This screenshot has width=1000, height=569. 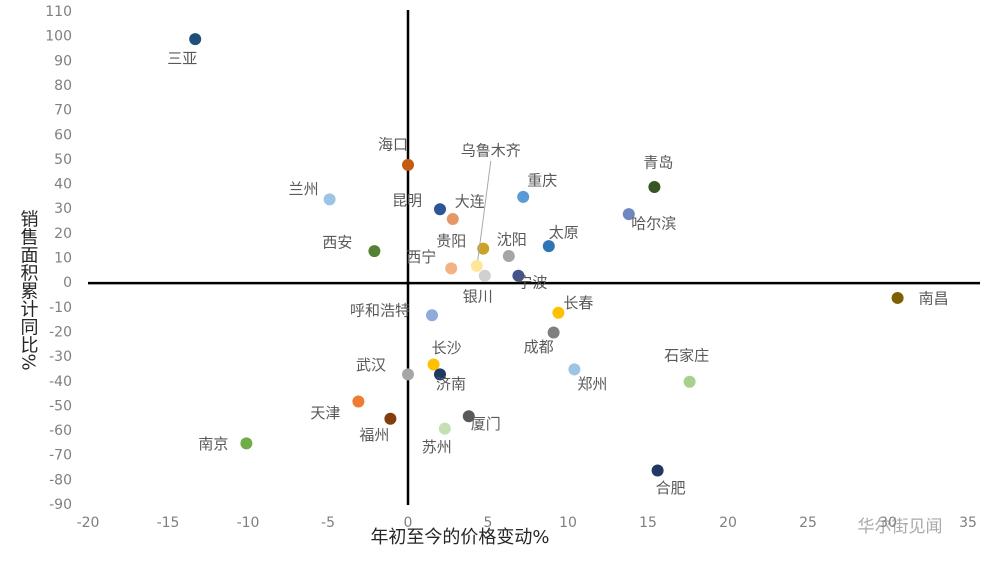 What do you see at coordinates (459, 537) in the screenshot?
I see `x-axis-label: 年初至今的价格变动%` at bounding box center [459, 537].